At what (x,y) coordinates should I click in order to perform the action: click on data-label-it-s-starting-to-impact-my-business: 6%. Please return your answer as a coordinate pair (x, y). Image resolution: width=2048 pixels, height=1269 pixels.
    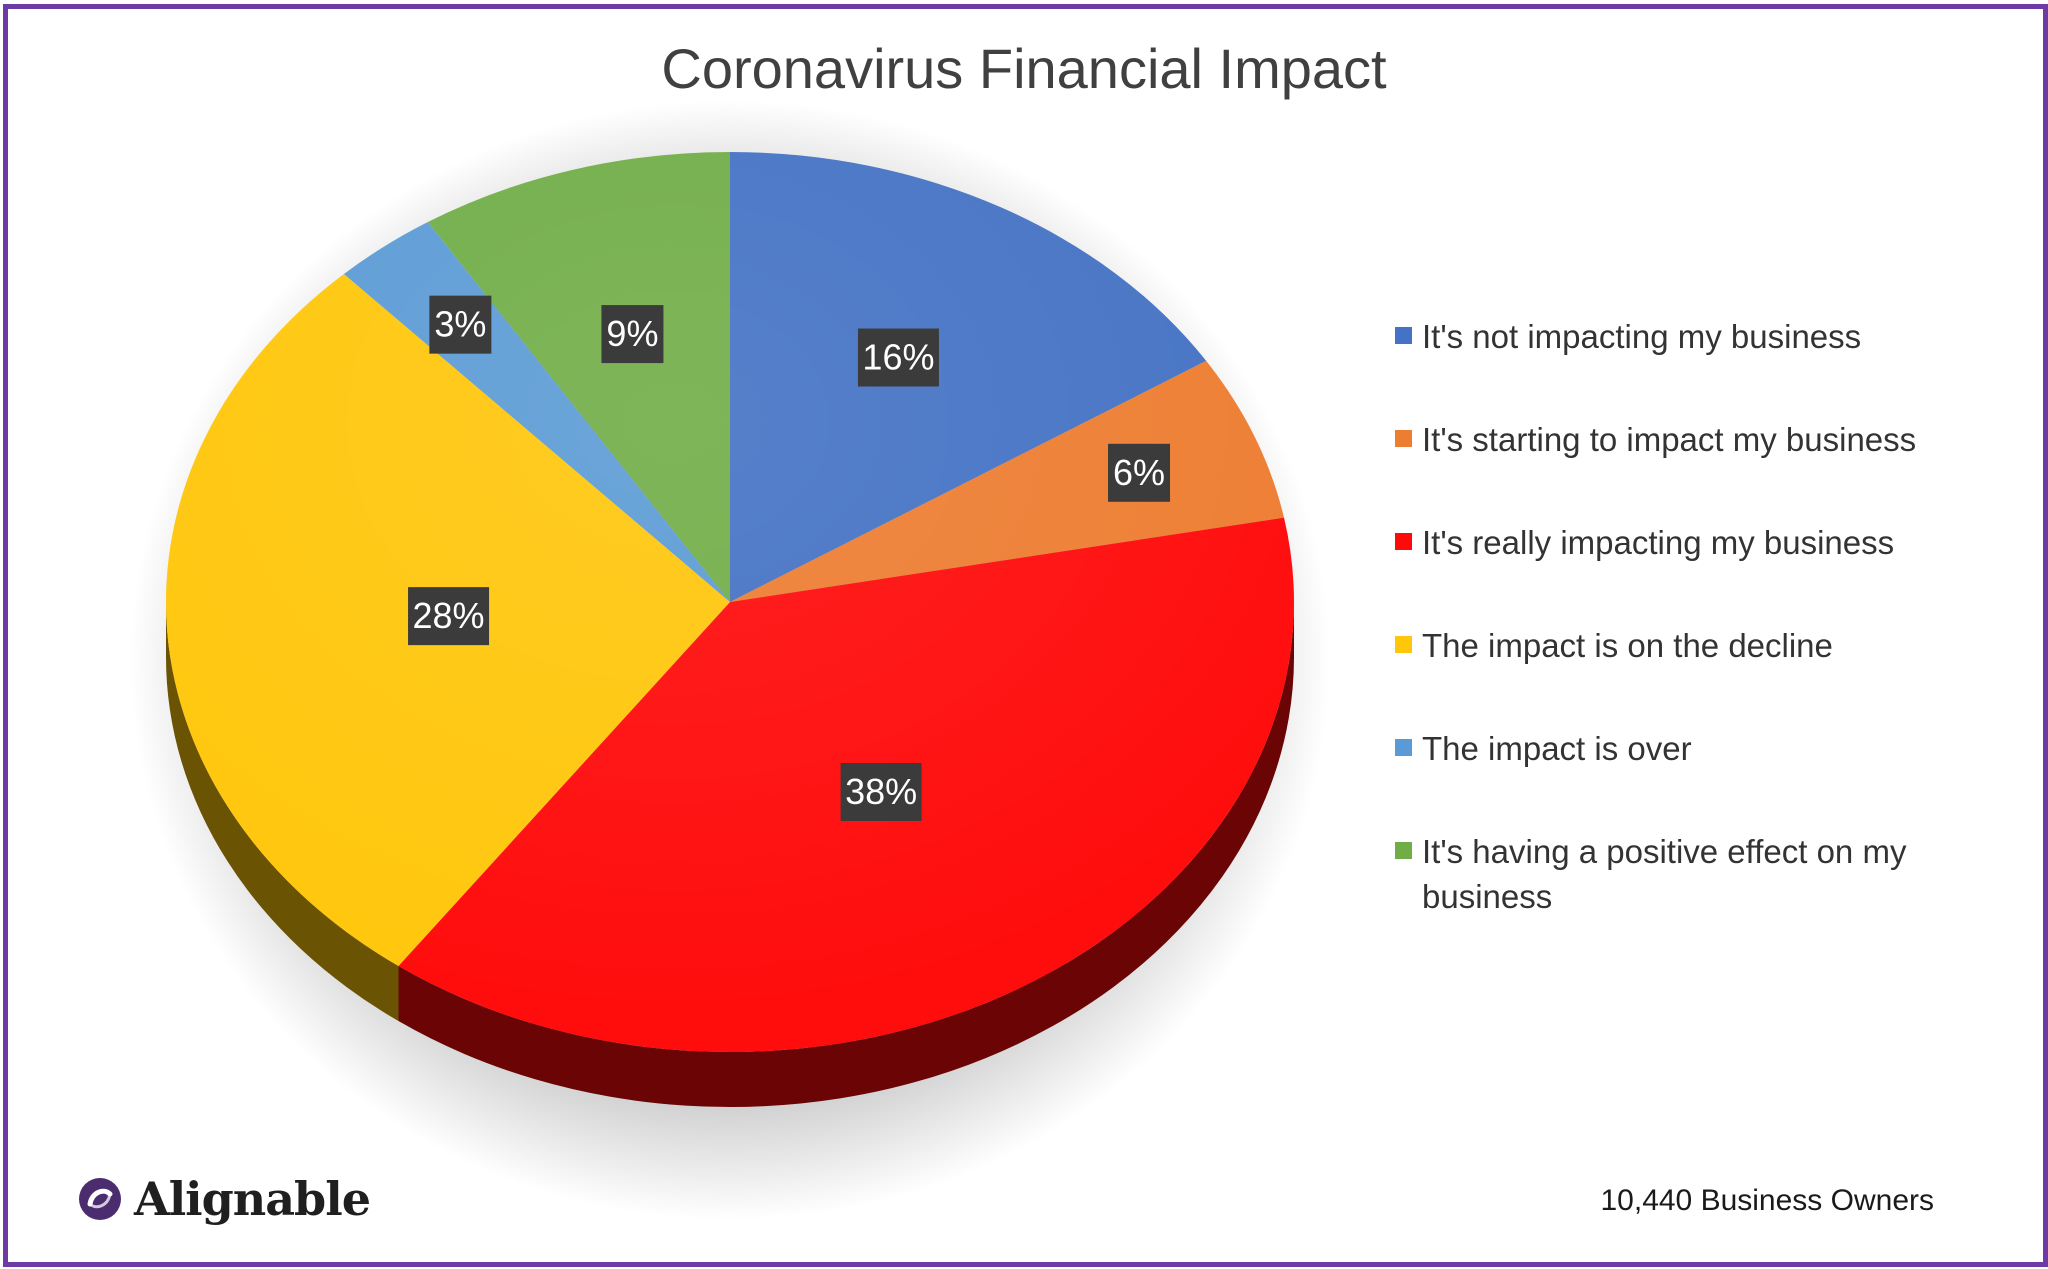
    Looking at the image, I should click on (1139, 472).